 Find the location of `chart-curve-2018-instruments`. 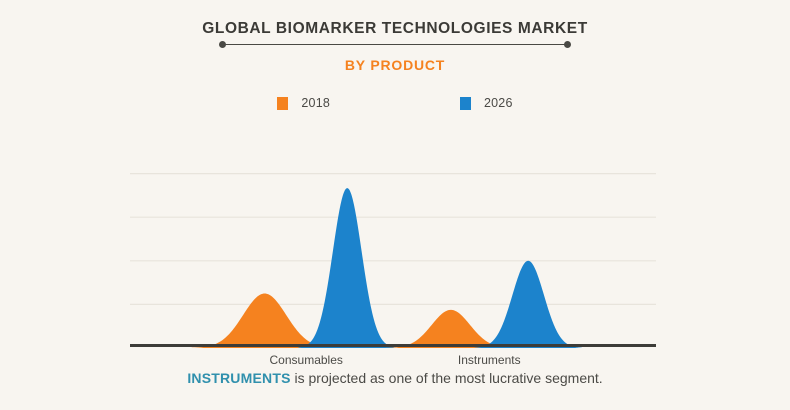

chart-curve-2018-instruments is located at coordinates (450, 328).